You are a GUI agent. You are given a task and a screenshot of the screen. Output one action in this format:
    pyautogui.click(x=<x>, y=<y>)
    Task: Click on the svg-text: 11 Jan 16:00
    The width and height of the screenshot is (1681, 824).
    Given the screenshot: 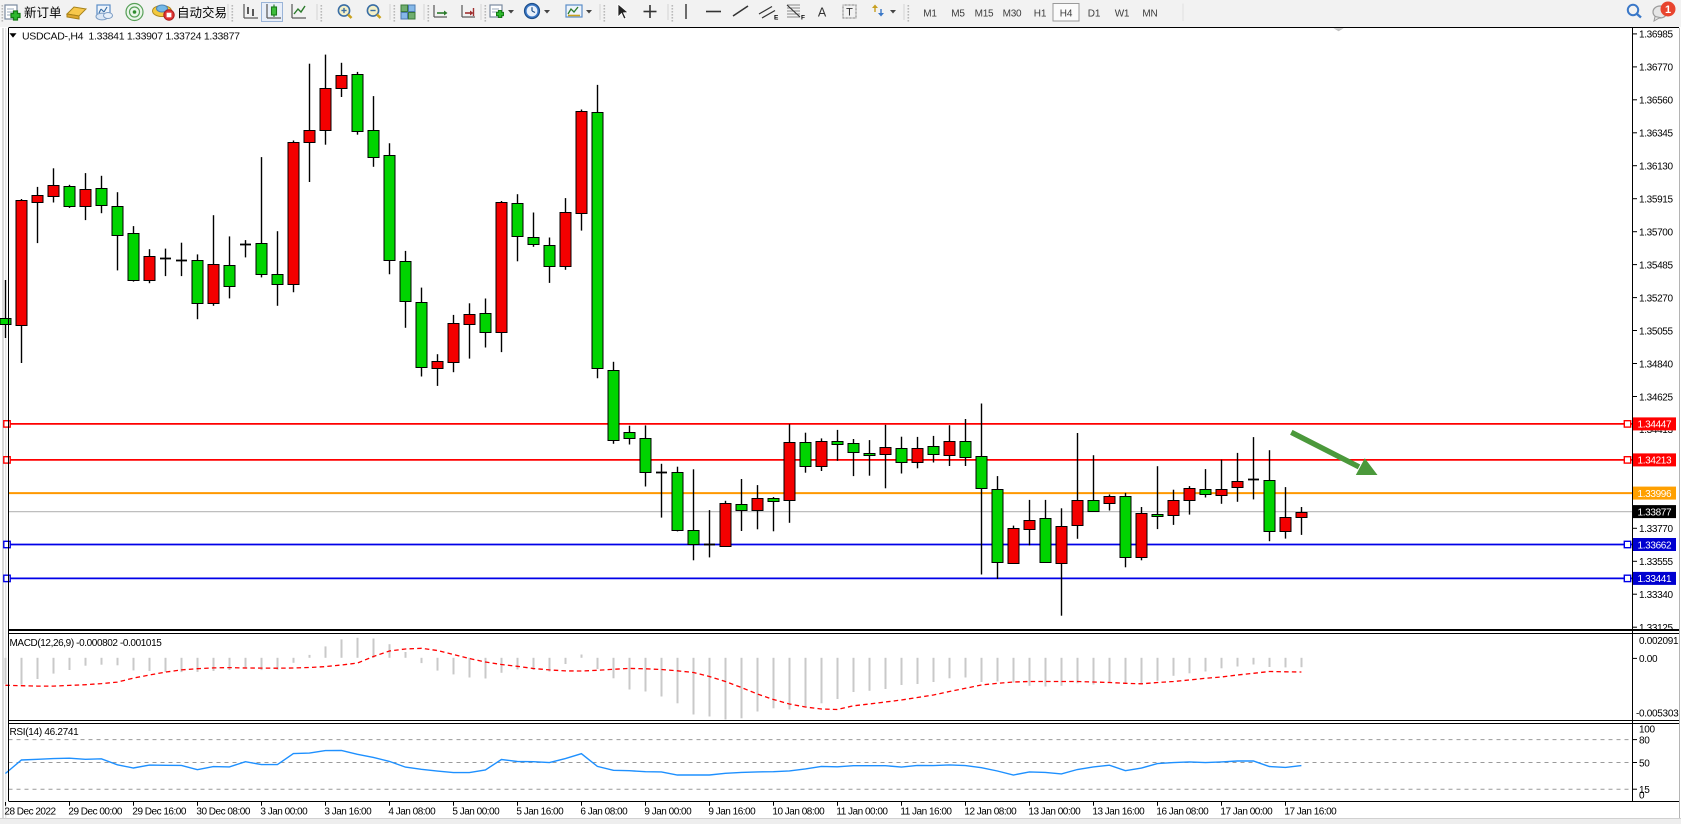 What is the action you would take?
    pyautogui.click(x=926, y=811)
    